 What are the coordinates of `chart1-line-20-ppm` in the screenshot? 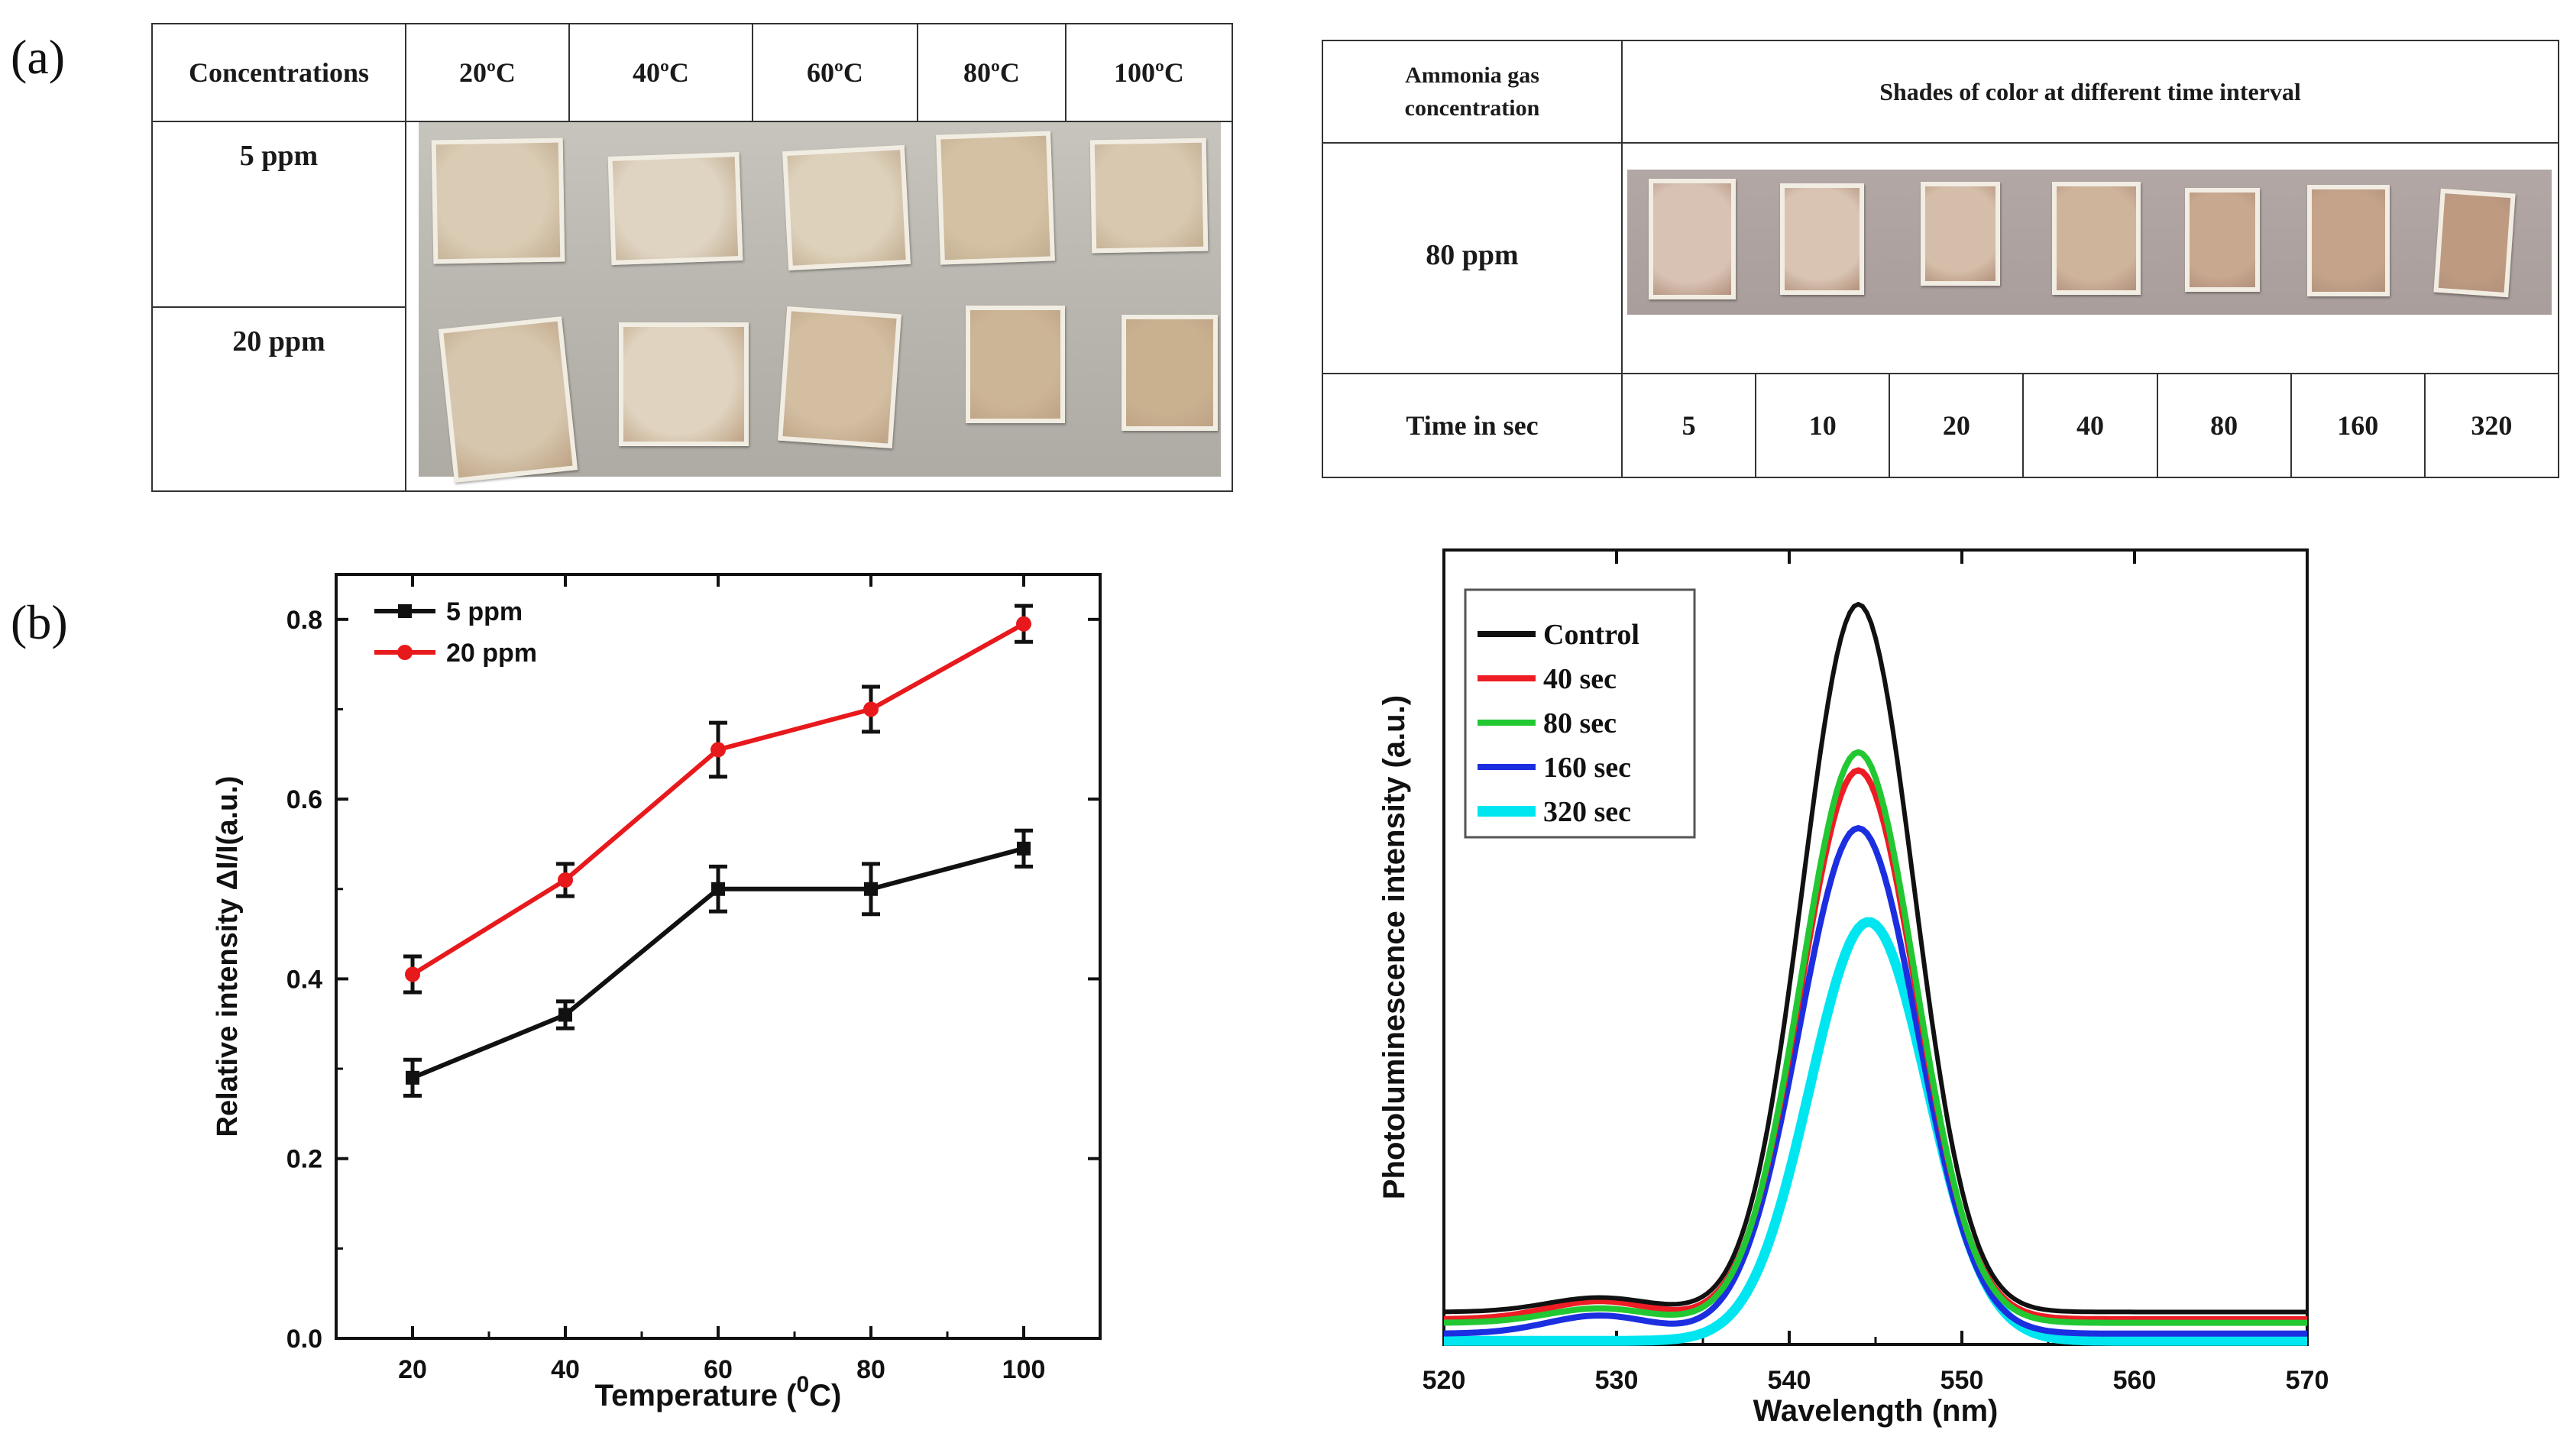 It's located at (718, 799).